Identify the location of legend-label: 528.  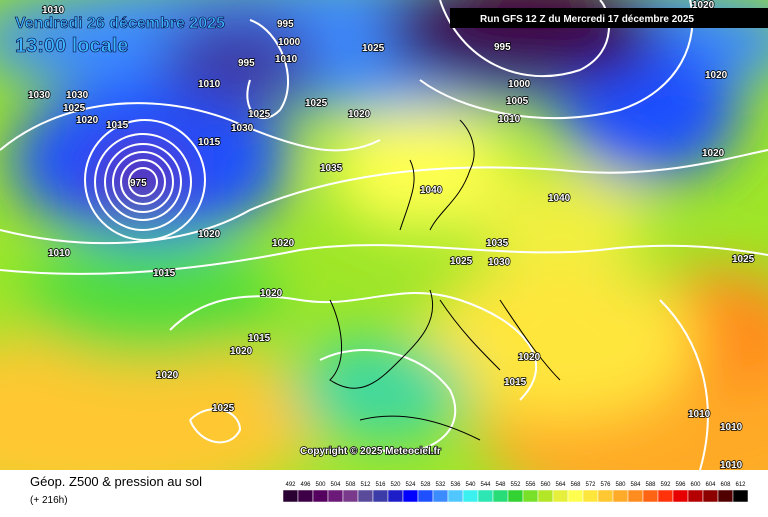
(425, 485).